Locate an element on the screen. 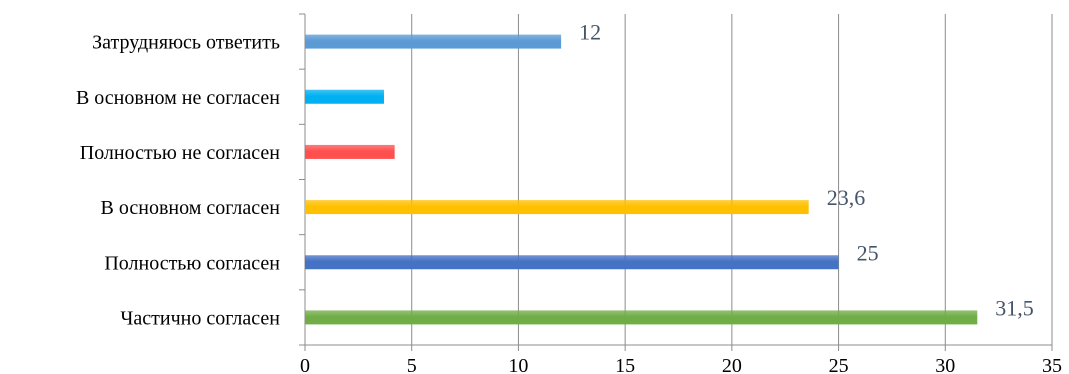 Image resolution: width=1069 pixels, height=374 pixels. x-tick-label: 15 is located at coordinates (625, 364).